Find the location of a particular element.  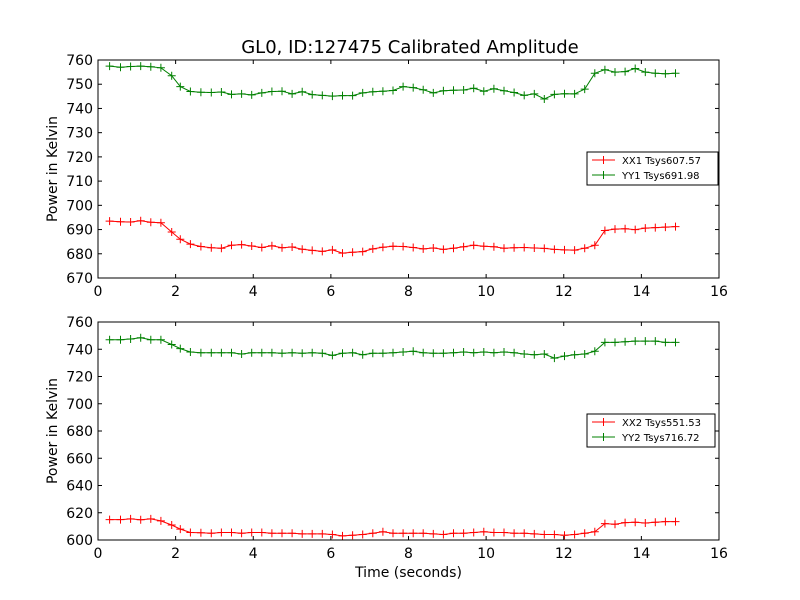

y-axis-label: Power in Kelvin is located at coordinates (53, 431).